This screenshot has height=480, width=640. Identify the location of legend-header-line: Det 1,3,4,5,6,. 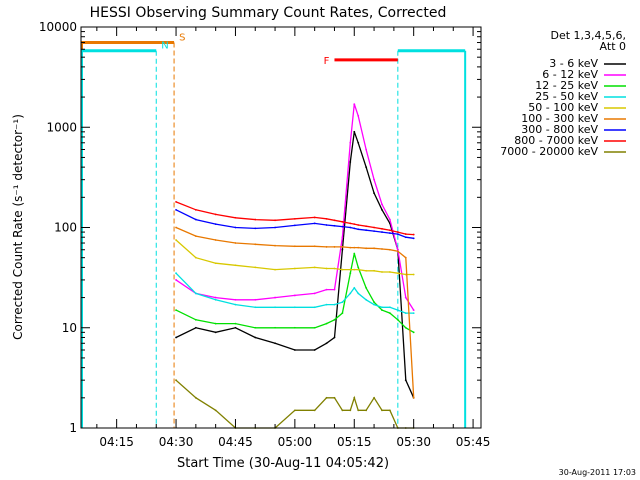
(588, 35).